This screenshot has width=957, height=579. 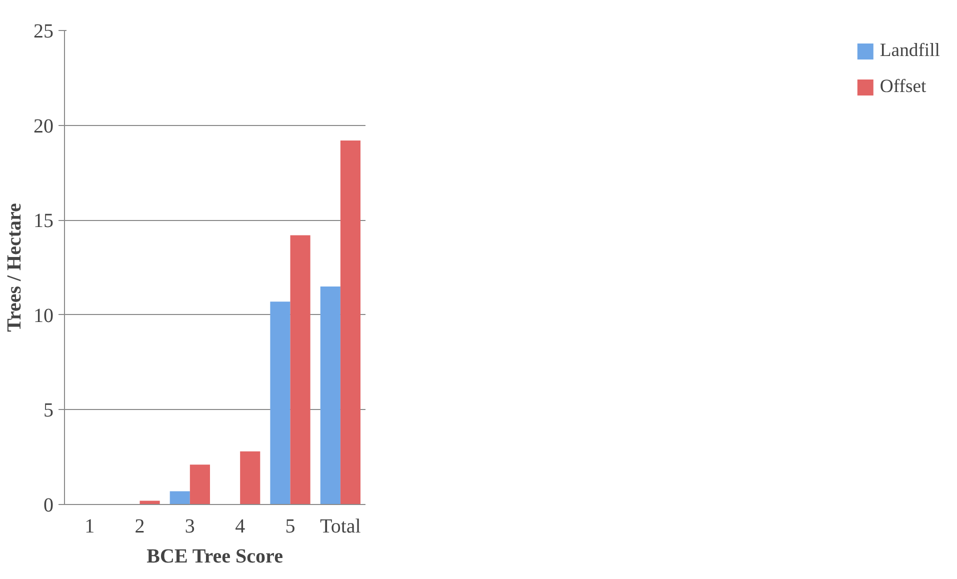 What do you see at coordinates (49, 505) in the screenshot?
I see `y-tick-label: 0` at bounding box center [49, 505].